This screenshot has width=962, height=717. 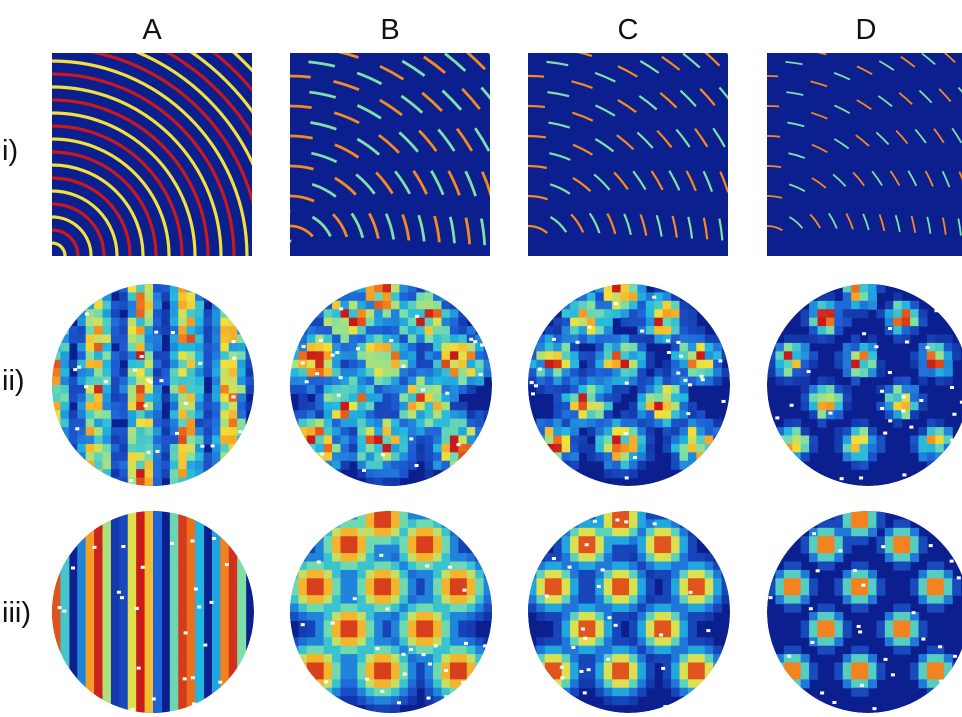 What do you see at coordinates (864, 154) in the screenshot?
I see `wave-square-d` at bounding box center [864, 154].